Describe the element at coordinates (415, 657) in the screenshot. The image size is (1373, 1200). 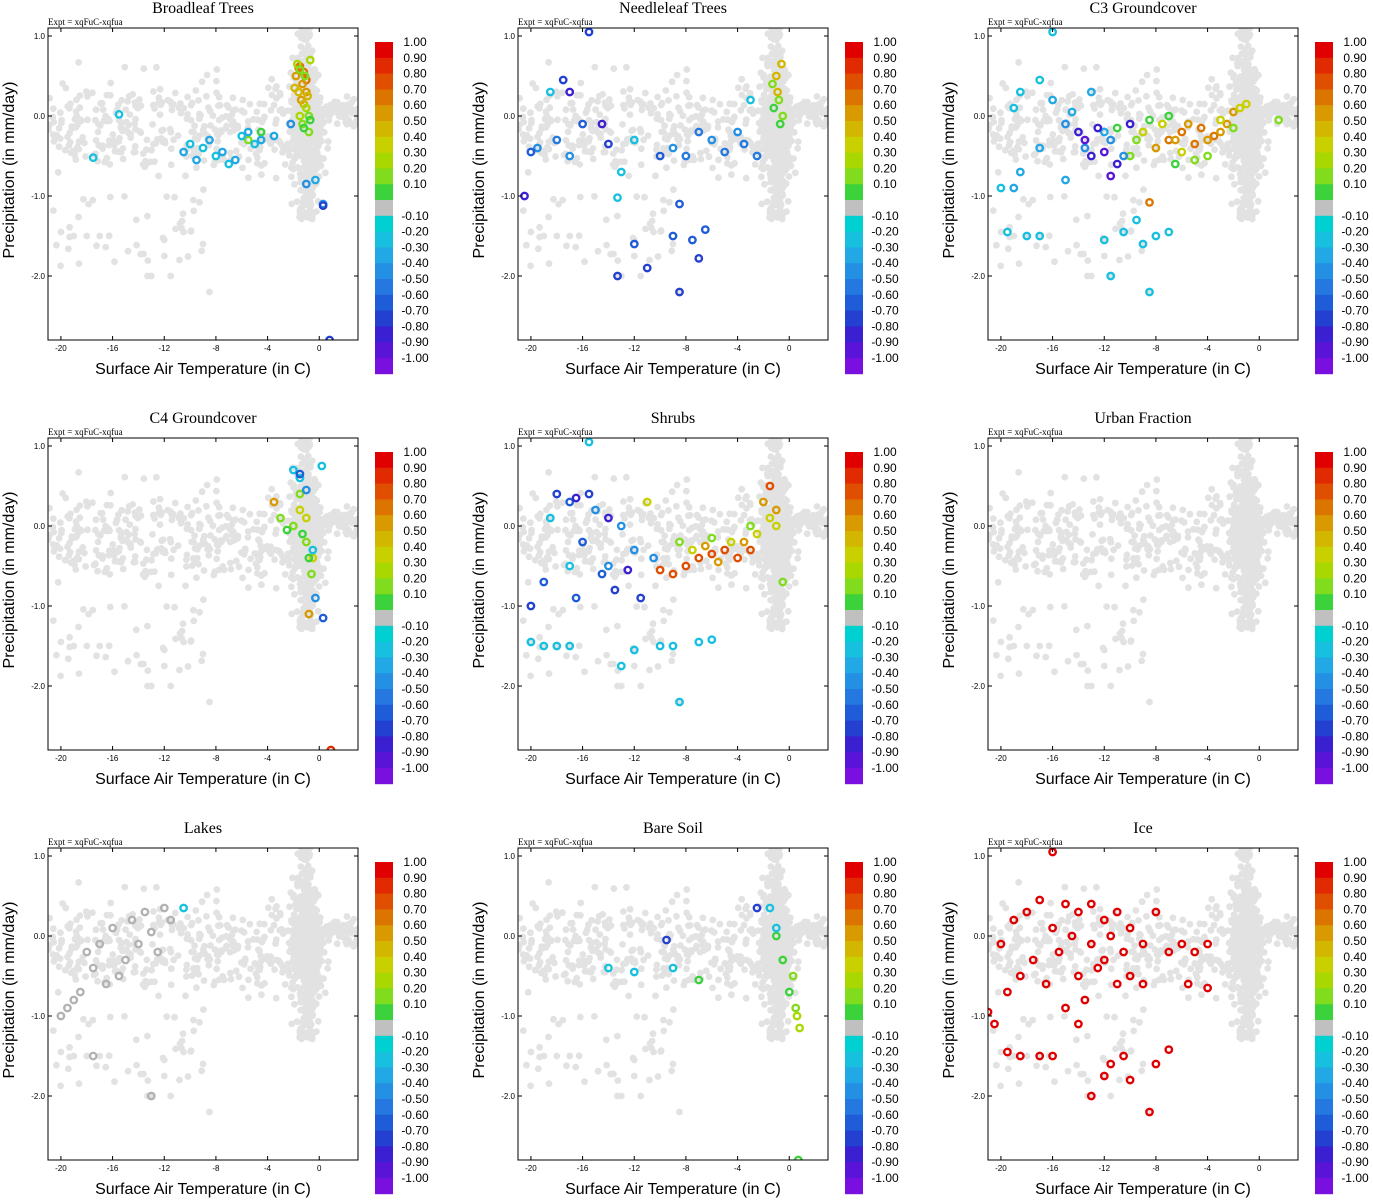
I see `colorbar-label: -0.30` at that location.